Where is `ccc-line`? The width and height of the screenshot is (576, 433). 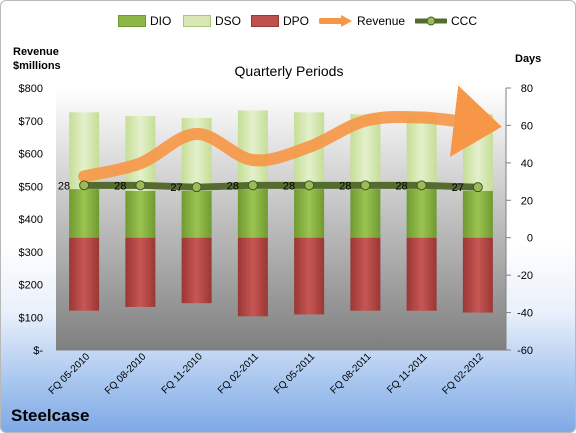
ccc-line is located at coordinates (281, 186).